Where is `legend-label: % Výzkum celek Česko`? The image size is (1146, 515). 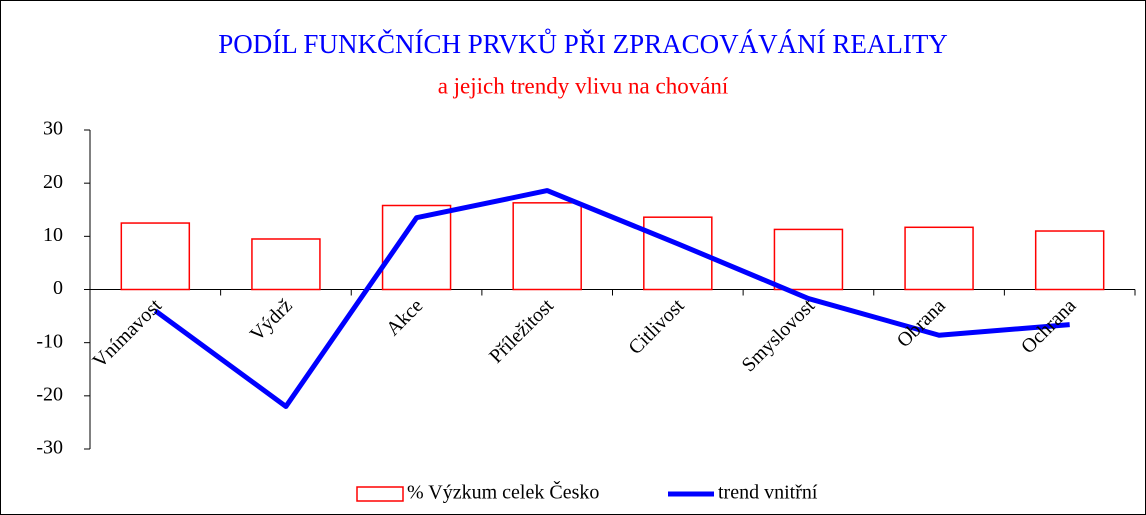 legend-label: % Výzkum celek Česko is located at coordinates (503, 492).